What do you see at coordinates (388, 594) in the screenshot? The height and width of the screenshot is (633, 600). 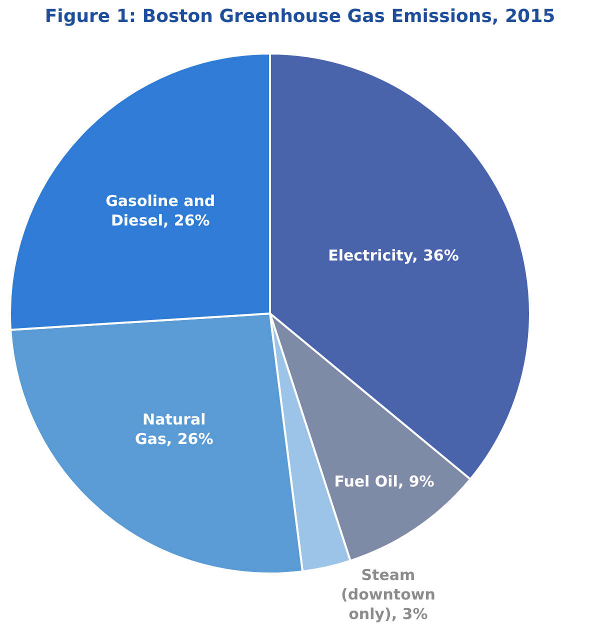 I see `slice-label: Steam (downtown only), 3%` at bounding box center [388, 594].